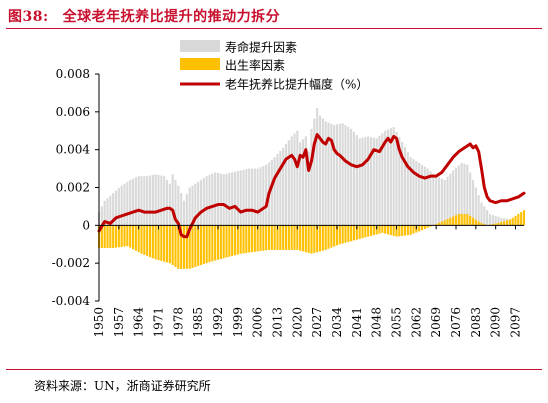  Describe the element at coordinates (124, 204) in the screenshot. I see `longevity-bar-1959` at that location.